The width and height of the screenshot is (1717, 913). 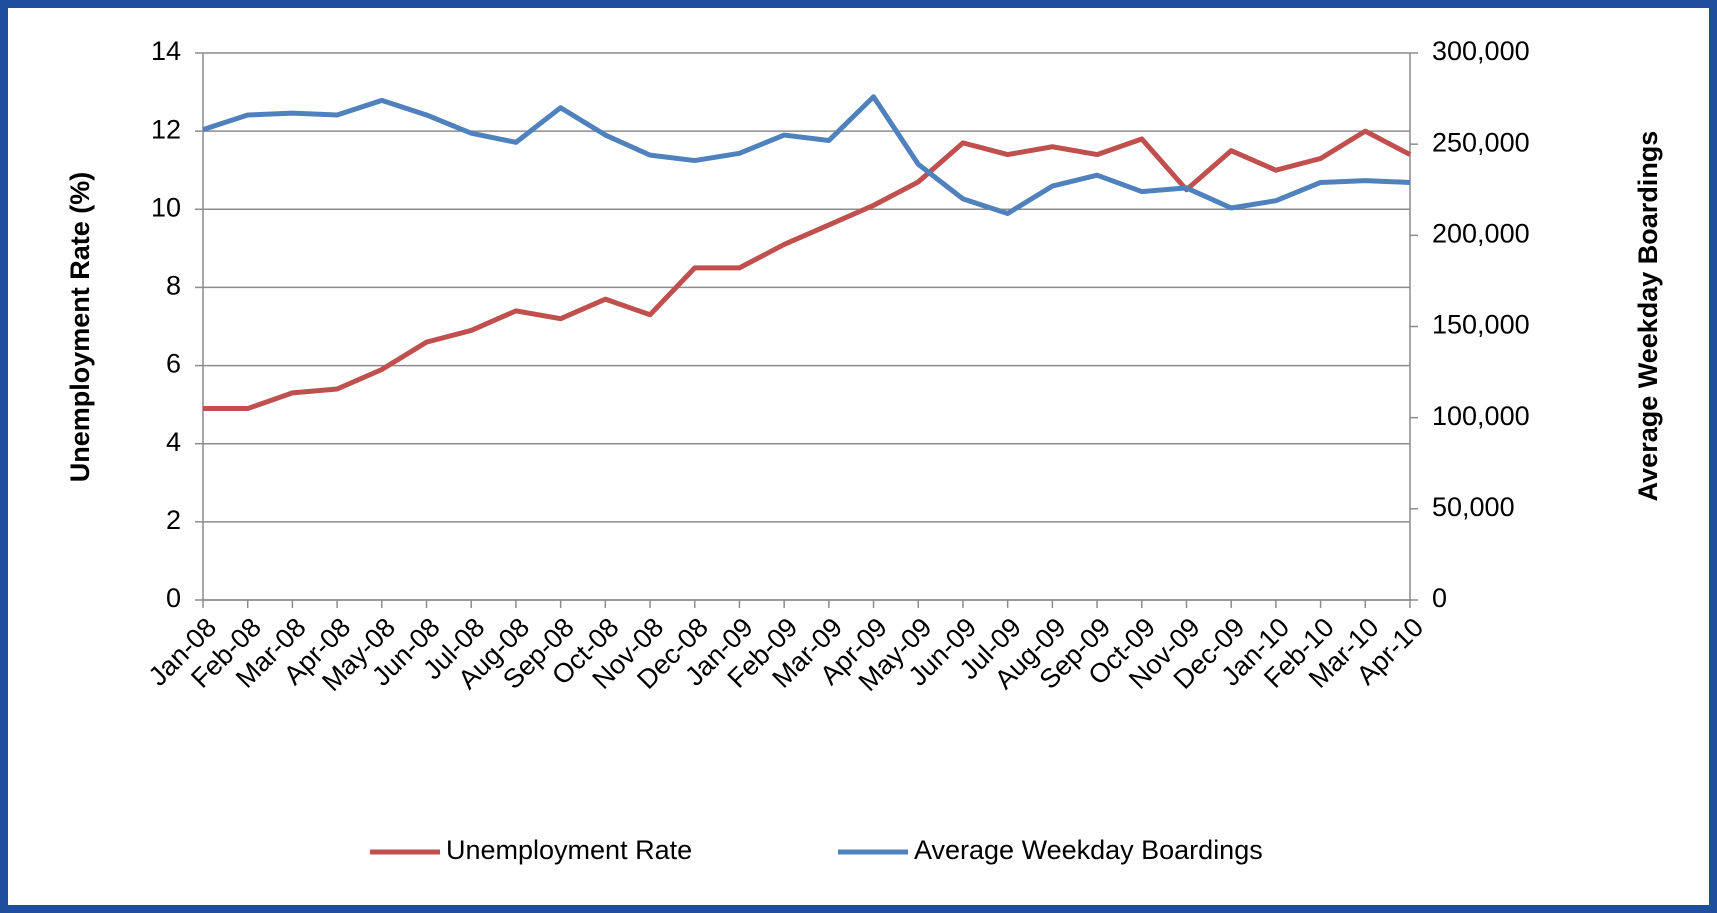 I want to click on series-line, so click(x=806, y=155).